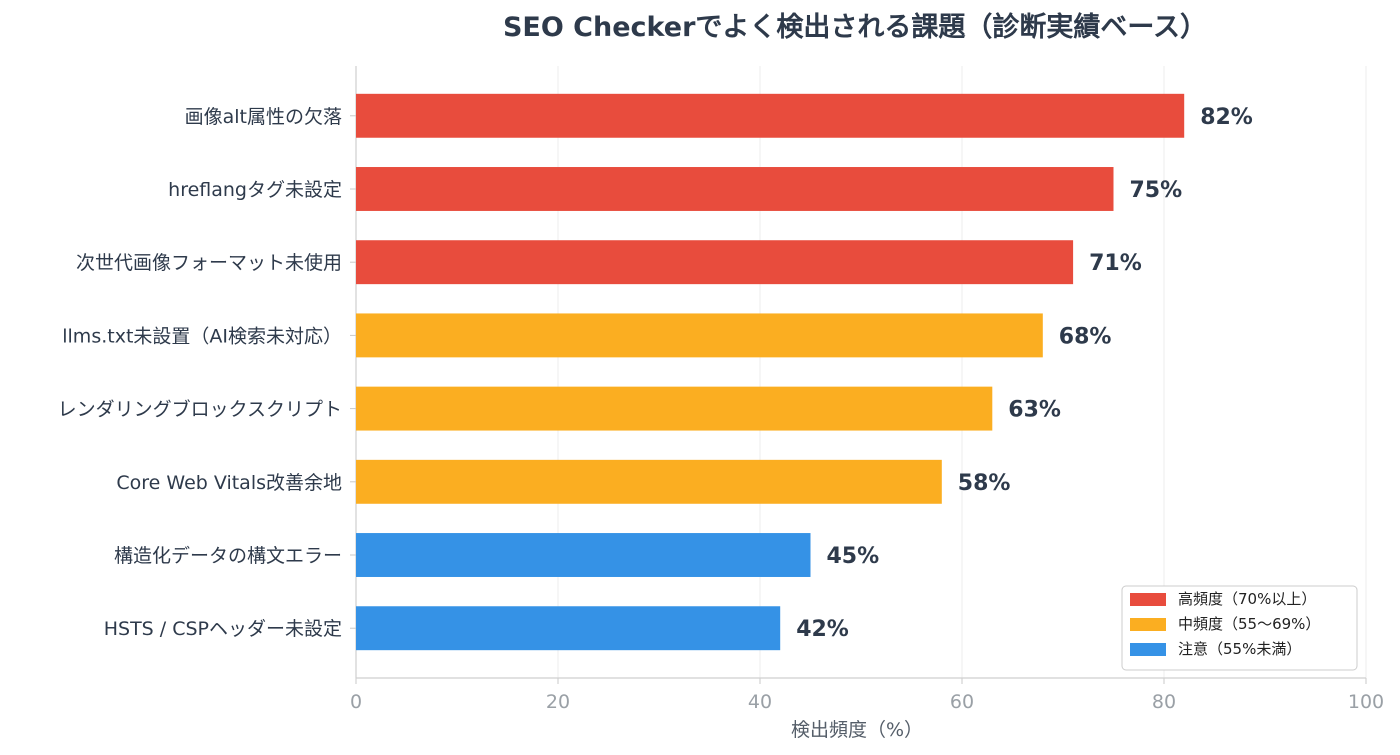  I want to click on legend-frame, so click(1239, 628).